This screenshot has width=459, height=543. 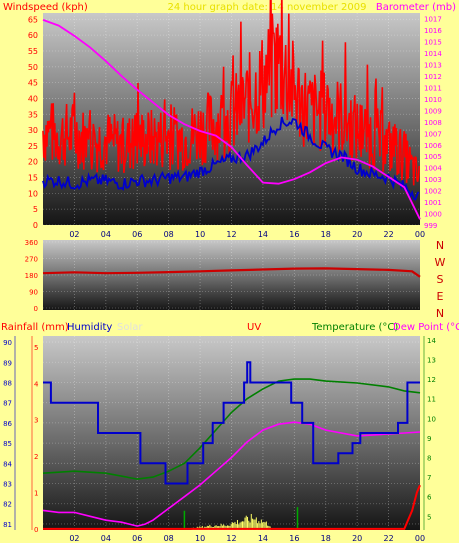 I want to click on humidity-tick-label: 89, so click(x=7, y=363).